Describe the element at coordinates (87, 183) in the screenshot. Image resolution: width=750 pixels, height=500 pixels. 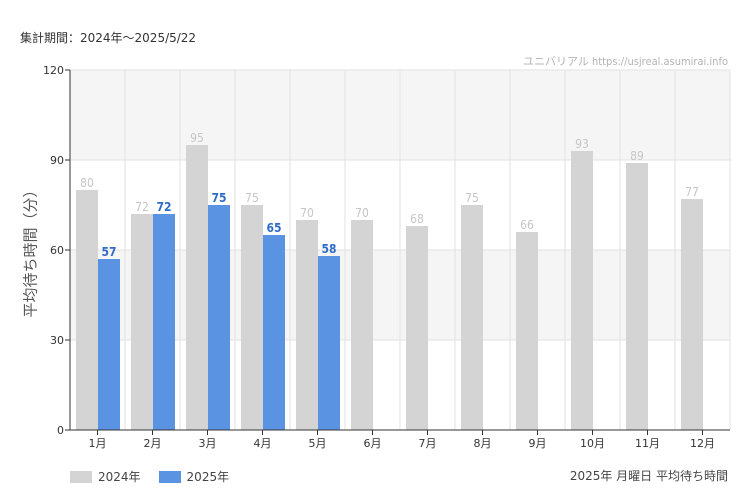
I see `data-label: 80` at that location.